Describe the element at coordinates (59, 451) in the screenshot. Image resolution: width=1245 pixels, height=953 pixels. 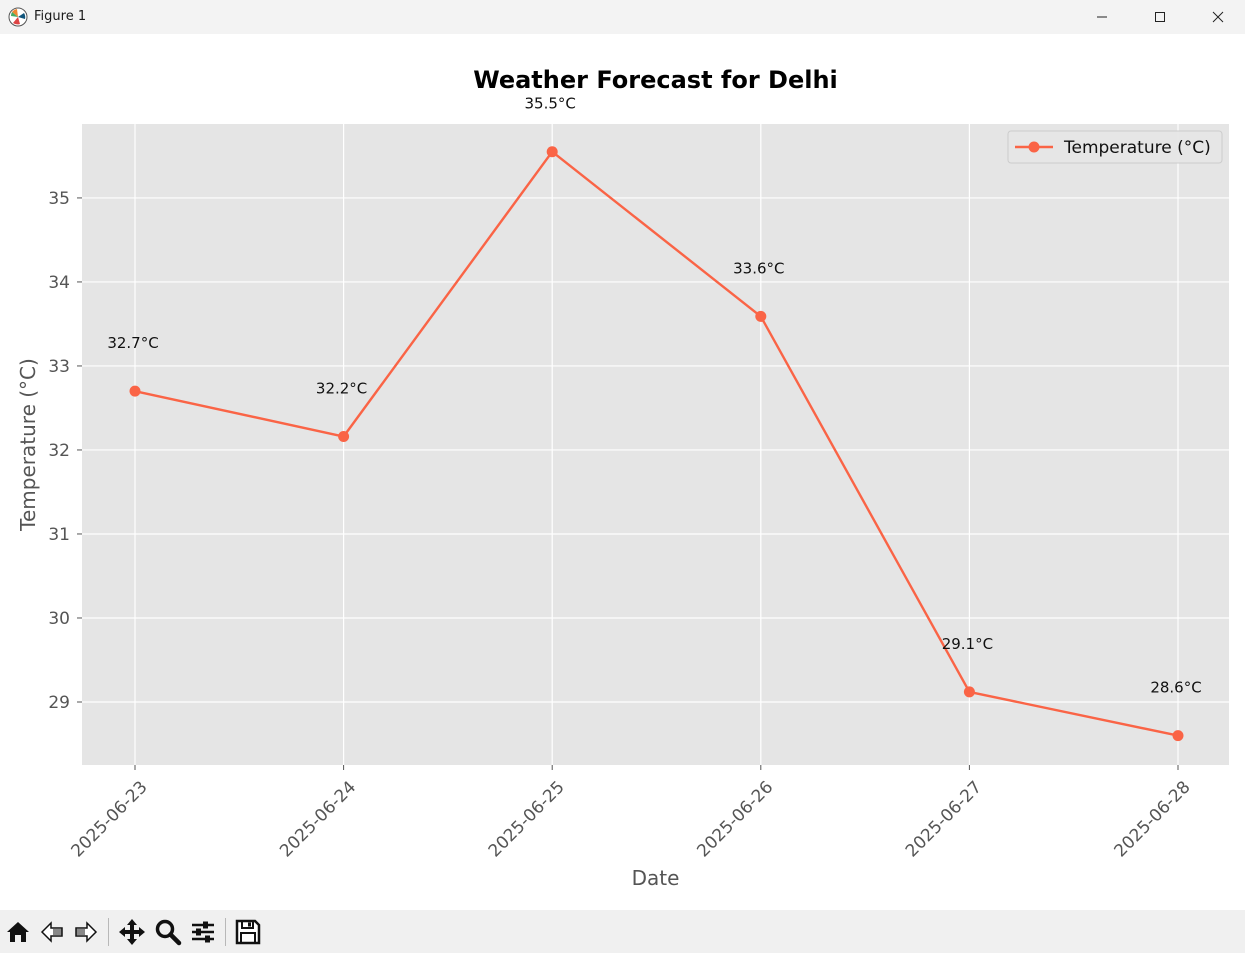
I see `y-tick-label: 32` at that location.